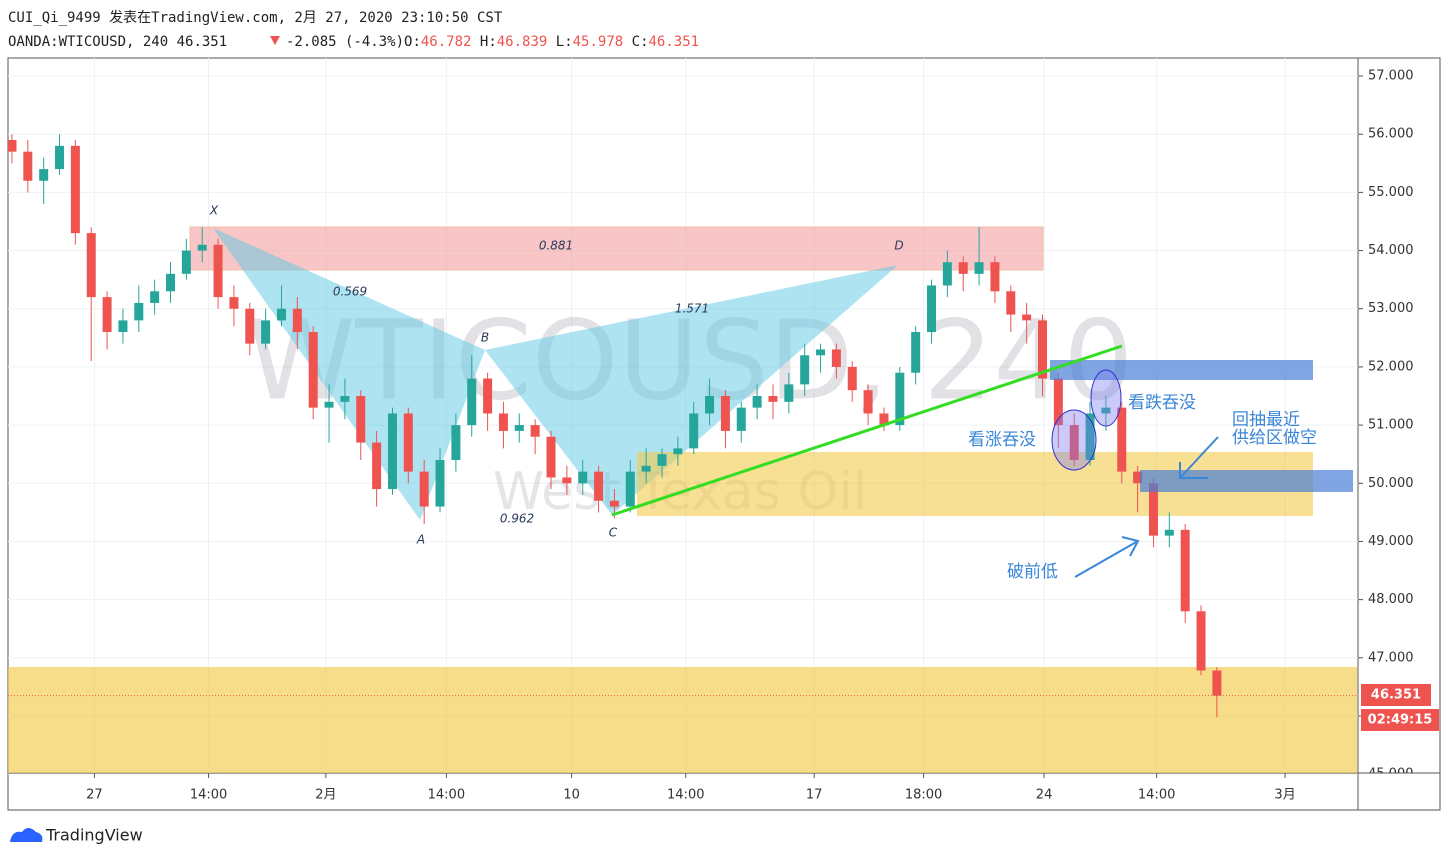  Describe the element at coordinates (1391, 774) in the screenshot. I see `y-tick-label: 45.000` at that location.